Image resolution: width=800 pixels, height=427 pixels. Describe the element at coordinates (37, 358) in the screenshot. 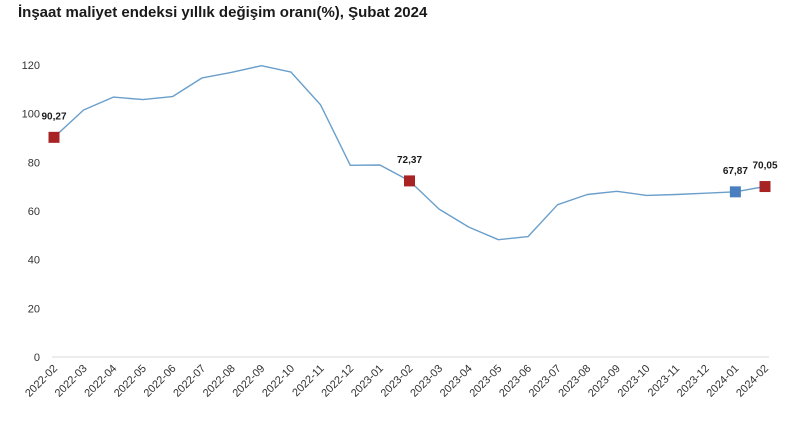

I see `y-tick-label: 0` at that location.